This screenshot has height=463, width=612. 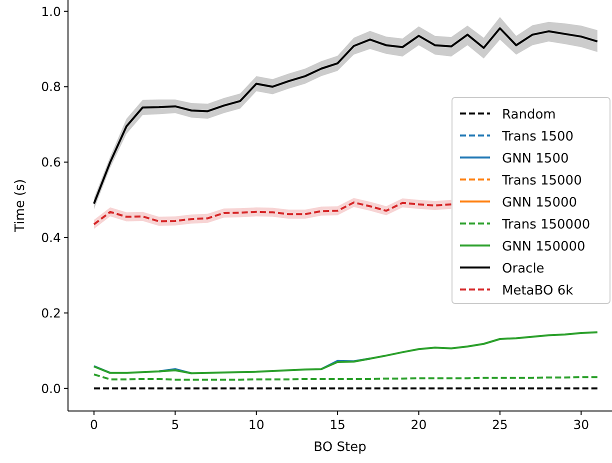 What do you see at coordinates (256, 424) in the screenshot?
I see `x-tick-label: 10` at bounding box center [256, 424].